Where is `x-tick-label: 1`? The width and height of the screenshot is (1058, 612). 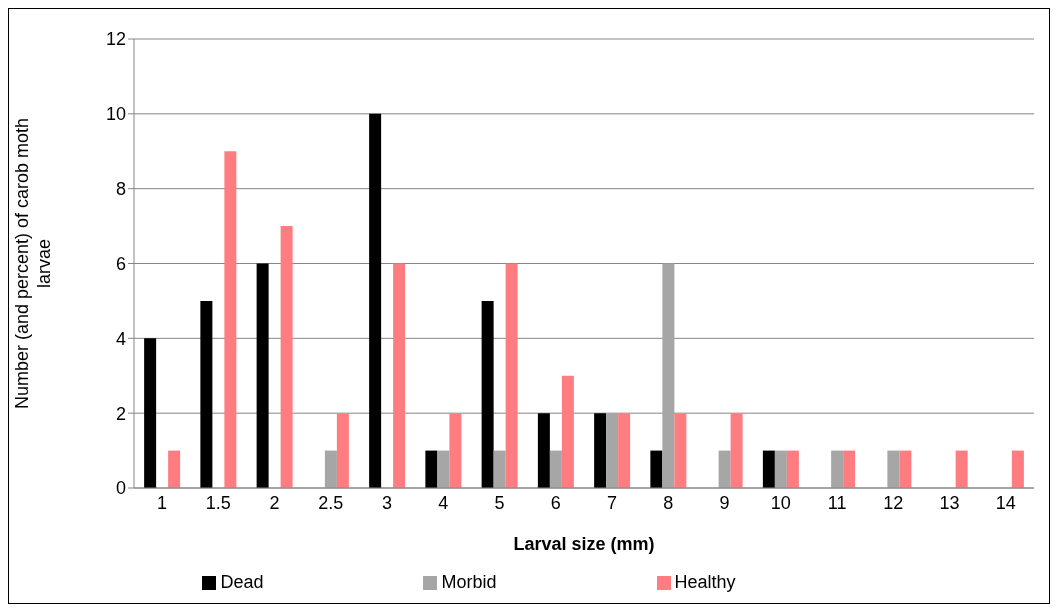
x-tick-label: 1 is located at coordinates (162, 502).